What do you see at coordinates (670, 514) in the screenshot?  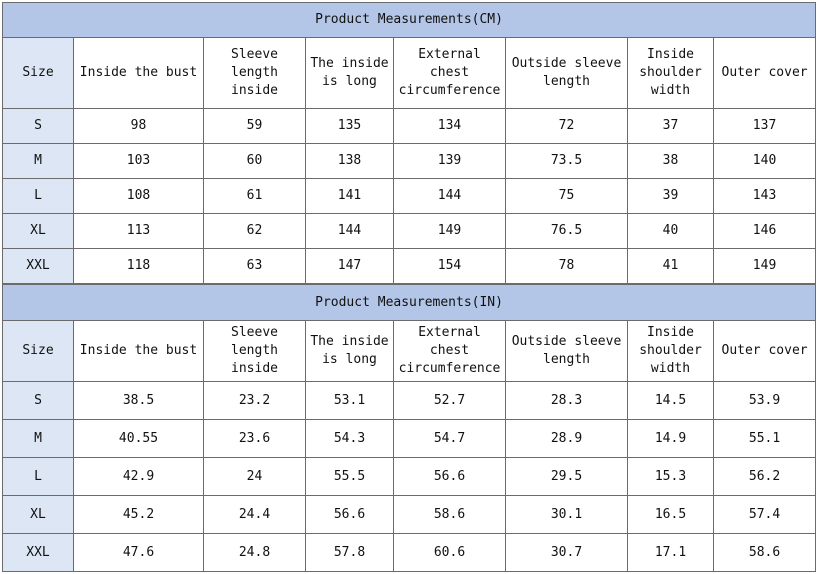 I see `measurement: 16.5` at bounding box center [670, 514].